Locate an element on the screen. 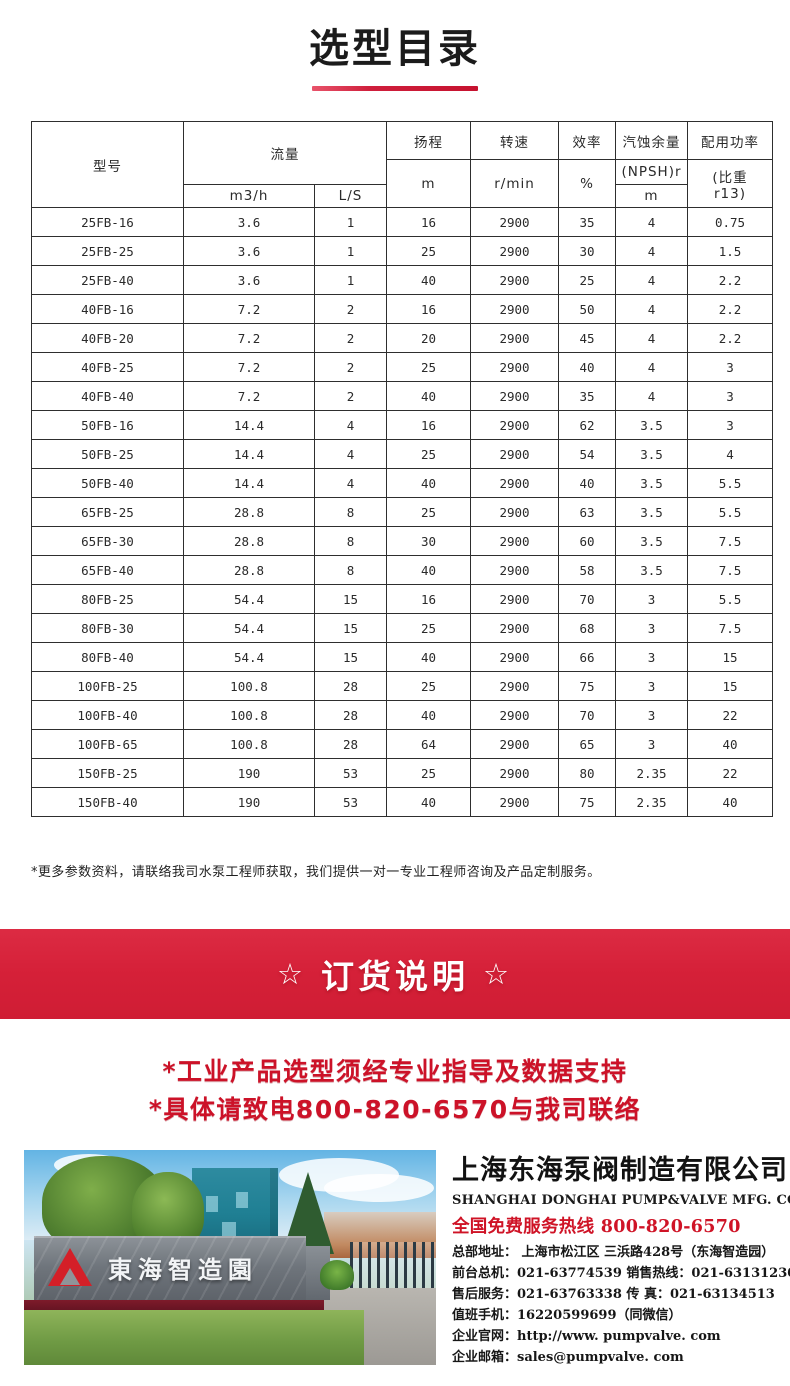 This screenshot has width=790, height=1386. cell-power: 7.5 is located at coordinates (730, 541).